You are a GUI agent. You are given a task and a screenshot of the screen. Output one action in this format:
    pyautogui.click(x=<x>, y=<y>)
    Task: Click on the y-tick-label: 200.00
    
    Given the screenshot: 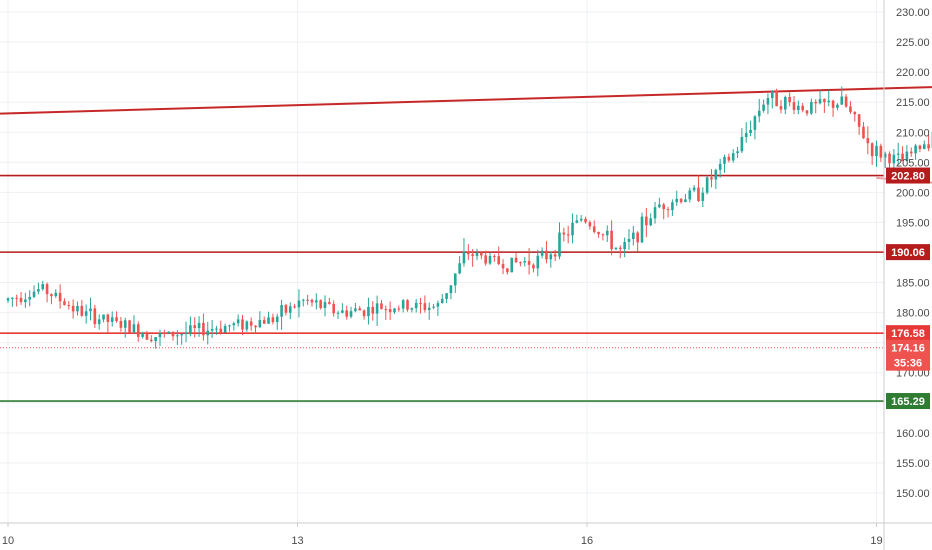 What is the action you would take?
    pyautogui.click(x=913, y=193)
    